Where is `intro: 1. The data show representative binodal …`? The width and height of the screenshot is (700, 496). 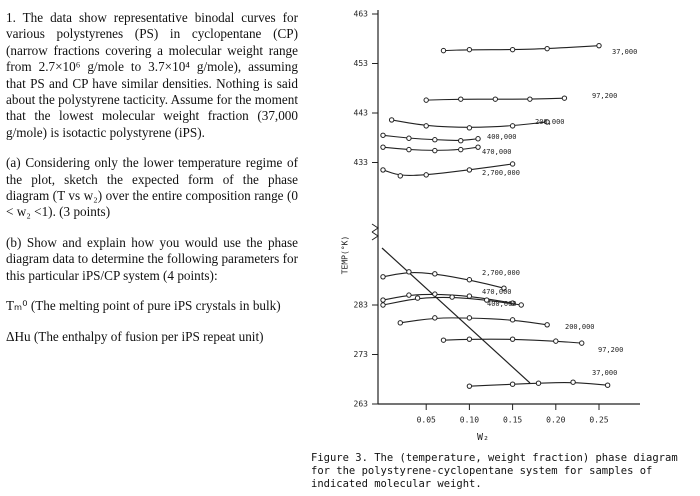 intro: 1. The data show representative binodal … is located at coordinates (152, 75).